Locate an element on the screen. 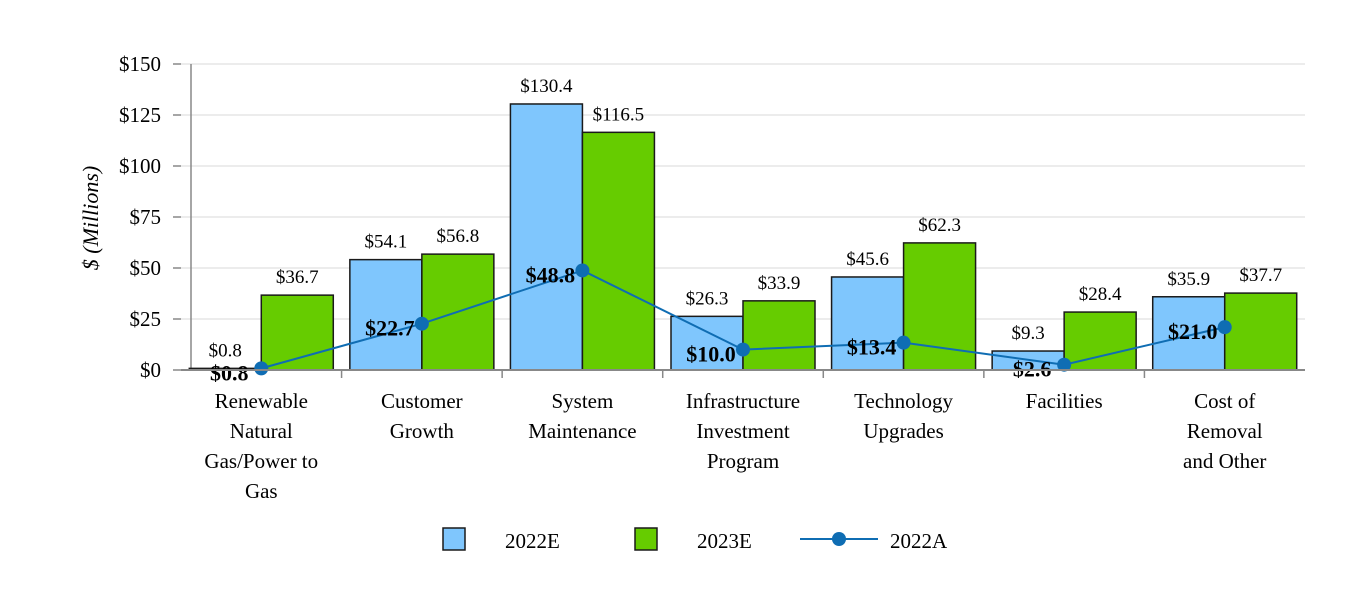 Image resolution: width=1368 pixels, height=612 pixels. y-tick-label: $0 is located at coordinates (150, 370).